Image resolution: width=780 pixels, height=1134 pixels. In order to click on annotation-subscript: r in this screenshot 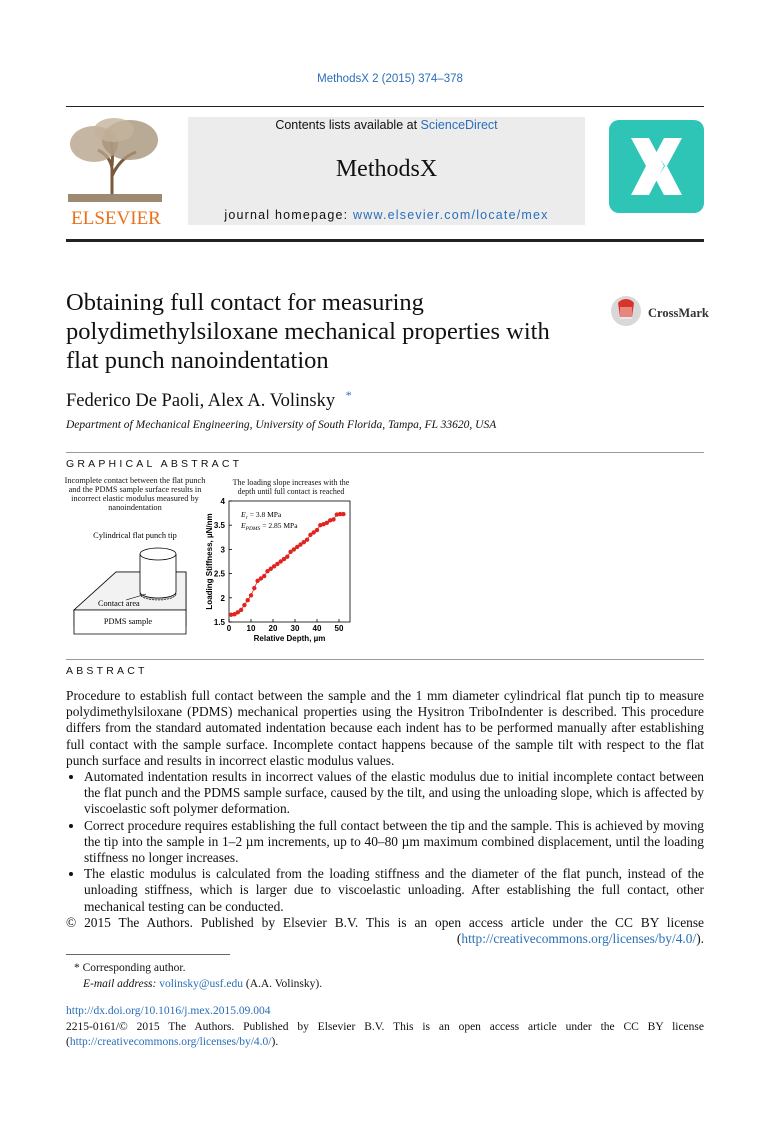, I will do `click(247, 518)`.